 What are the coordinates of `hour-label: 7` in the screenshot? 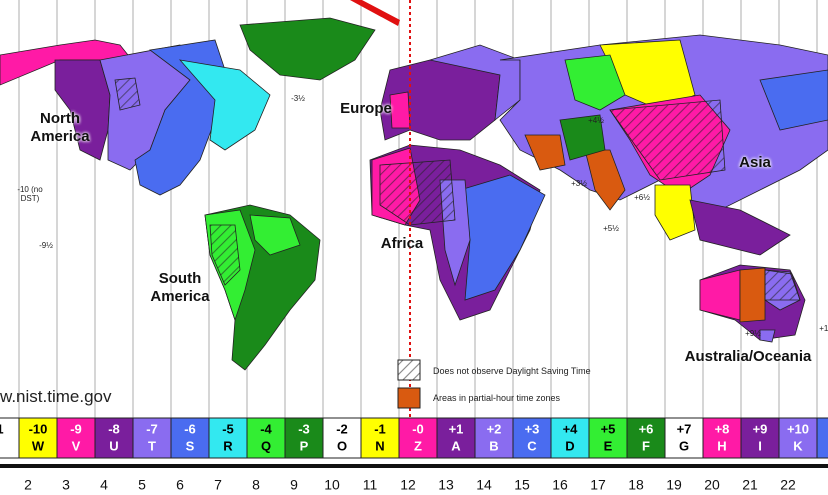 It's located at (218, 485).